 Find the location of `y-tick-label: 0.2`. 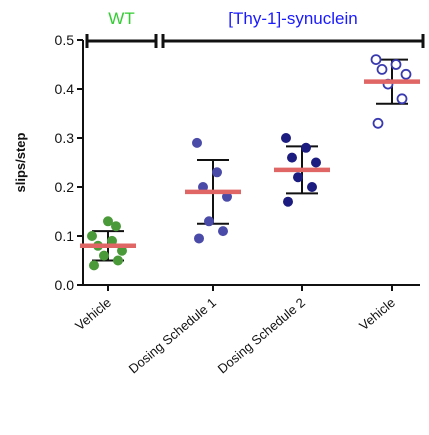

y-tick-label: 0.2 is located at coordinates (65, 187).